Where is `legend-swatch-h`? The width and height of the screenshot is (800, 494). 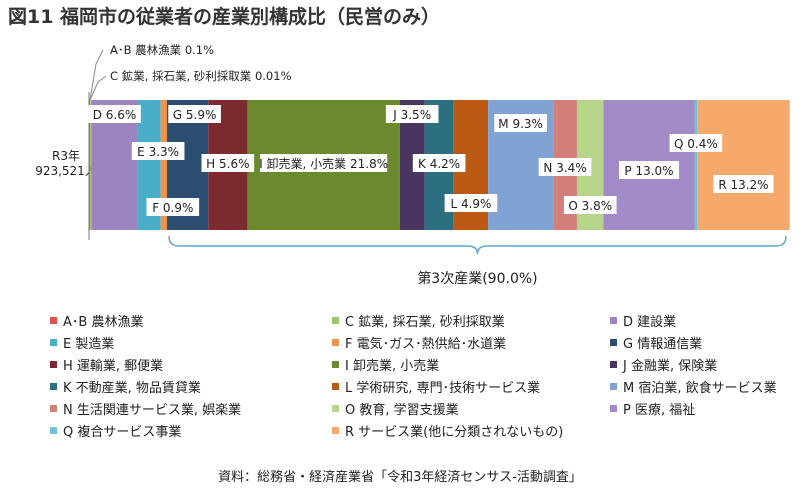
legend-swatch-h is located at coordinates (53, 364).